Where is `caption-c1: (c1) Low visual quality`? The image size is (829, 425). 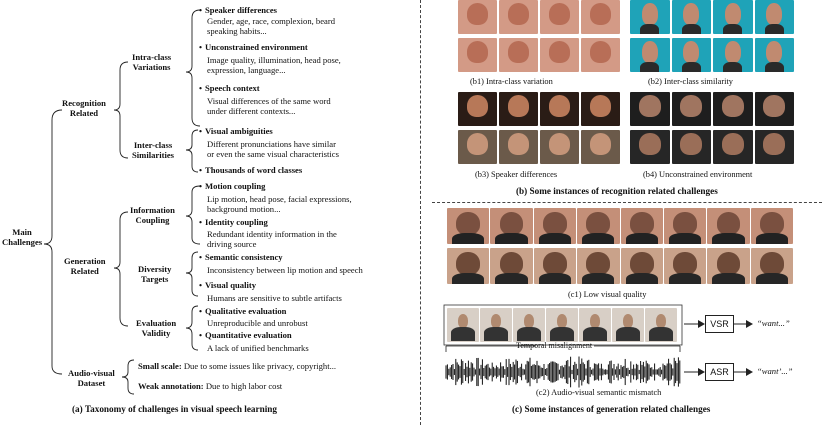
caption-c1: (c1) Low visual quality is located at coordinates (607, 294).